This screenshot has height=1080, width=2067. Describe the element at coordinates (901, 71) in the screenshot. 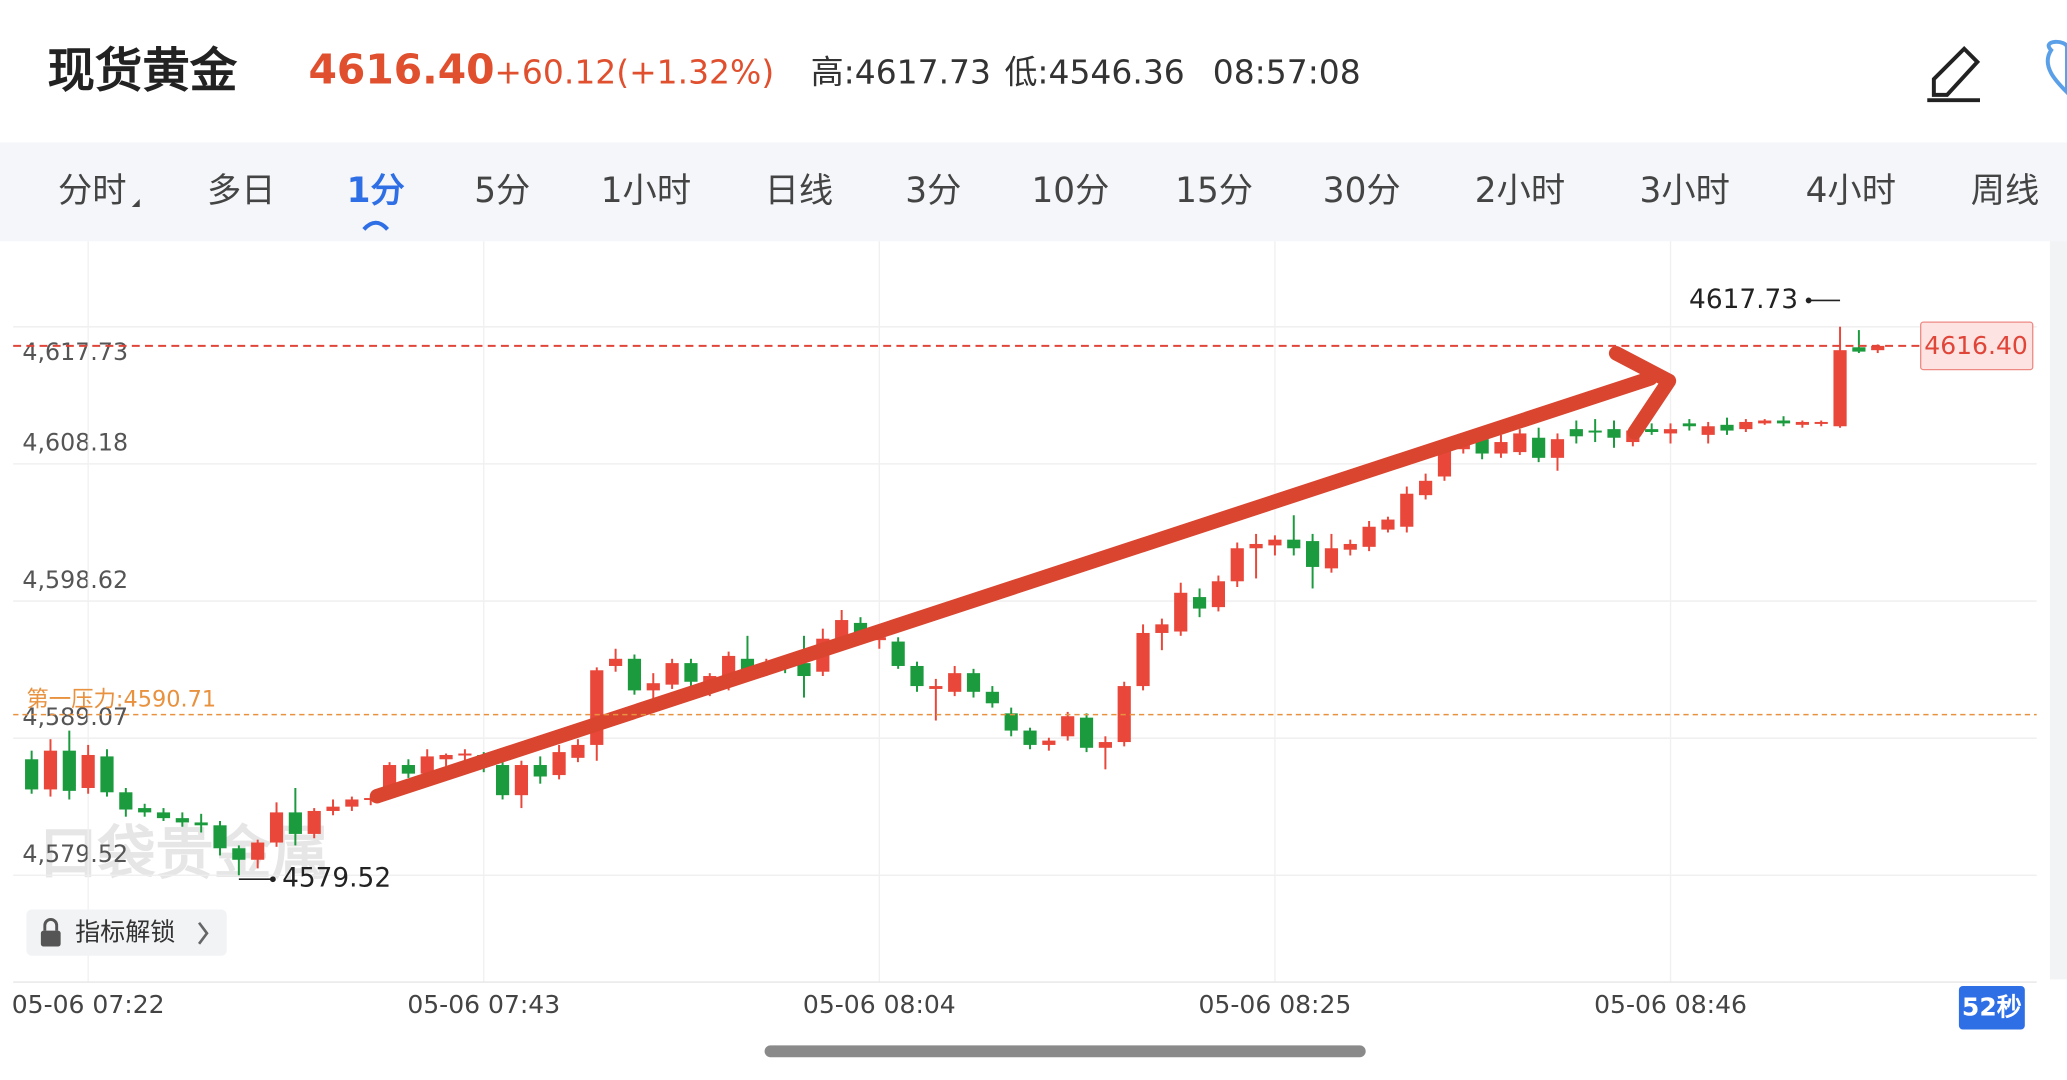

I see `day-high: 高:4617.73` at that location.